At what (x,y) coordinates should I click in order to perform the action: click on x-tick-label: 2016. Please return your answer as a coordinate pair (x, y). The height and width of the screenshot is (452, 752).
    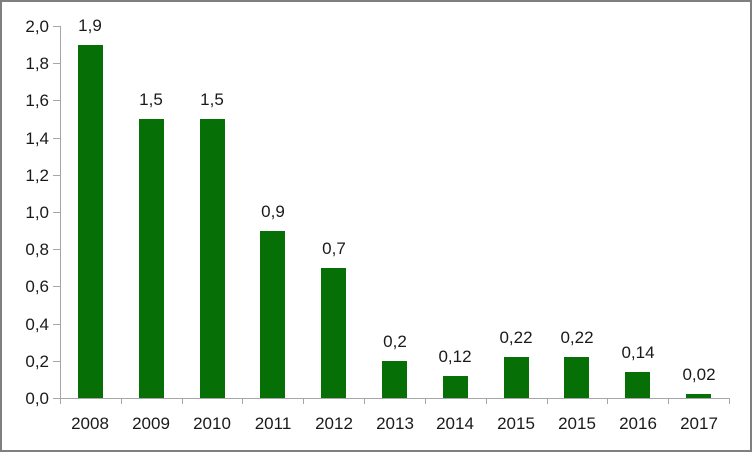
    Looking at the image, I should click on (638, 423).